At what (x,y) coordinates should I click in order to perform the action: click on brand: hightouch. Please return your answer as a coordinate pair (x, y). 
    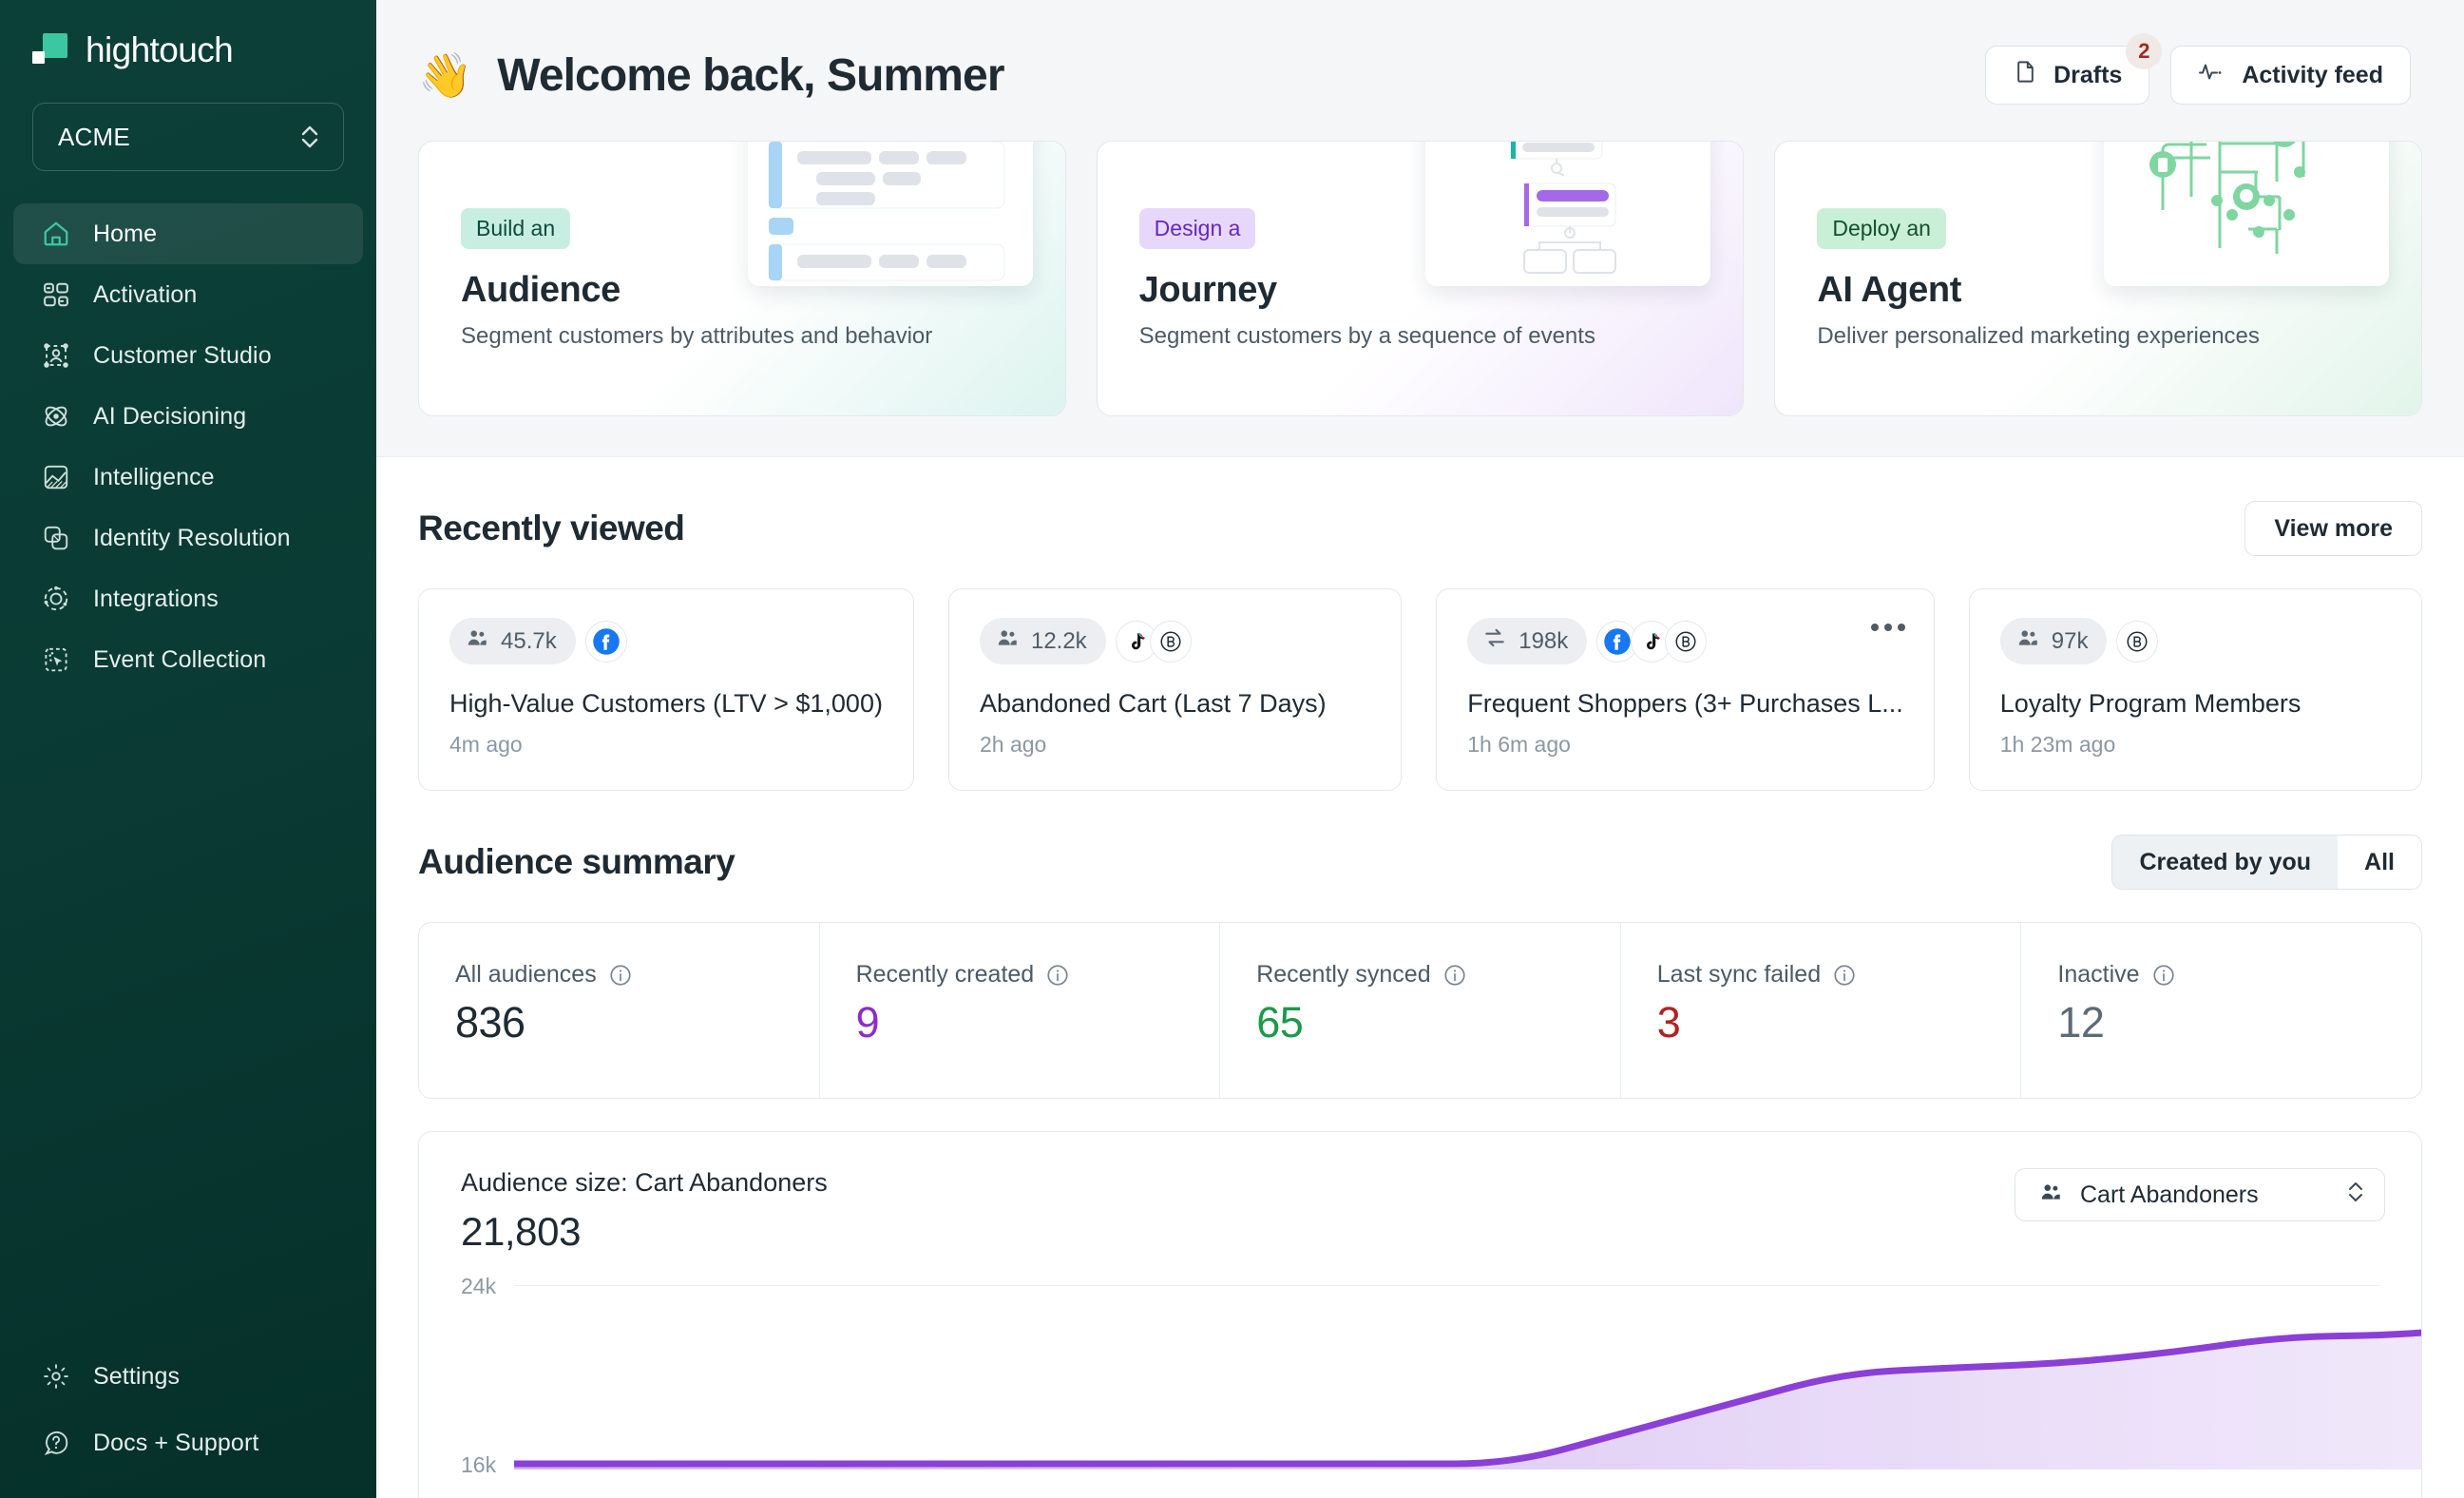
    Looking at the image, I should click on (188, 37).